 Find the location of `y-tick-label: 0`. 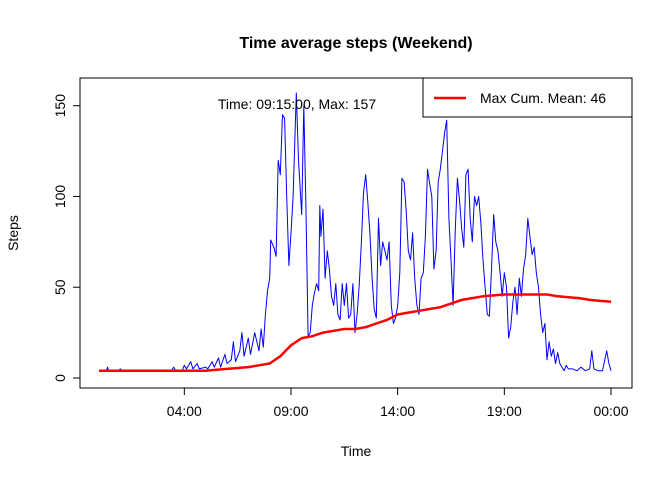

y-tick-label: 0 is located at coordinates (60, 378).